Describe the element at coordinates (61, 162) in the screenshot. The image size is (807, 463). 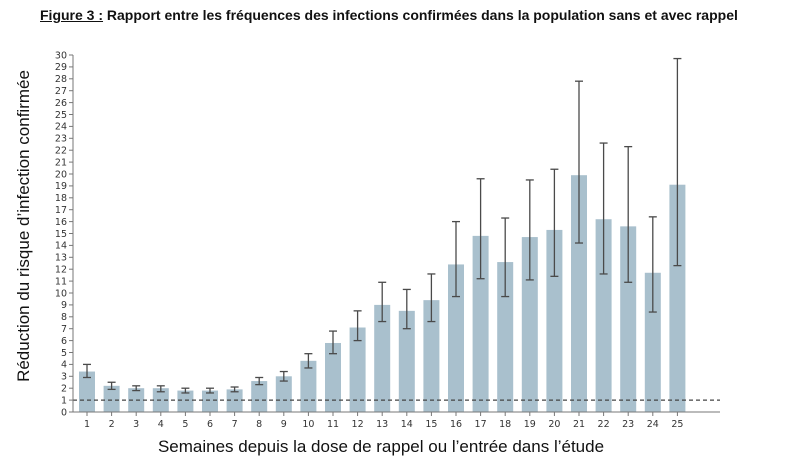
I see `y-tick-label: 21` at that location.